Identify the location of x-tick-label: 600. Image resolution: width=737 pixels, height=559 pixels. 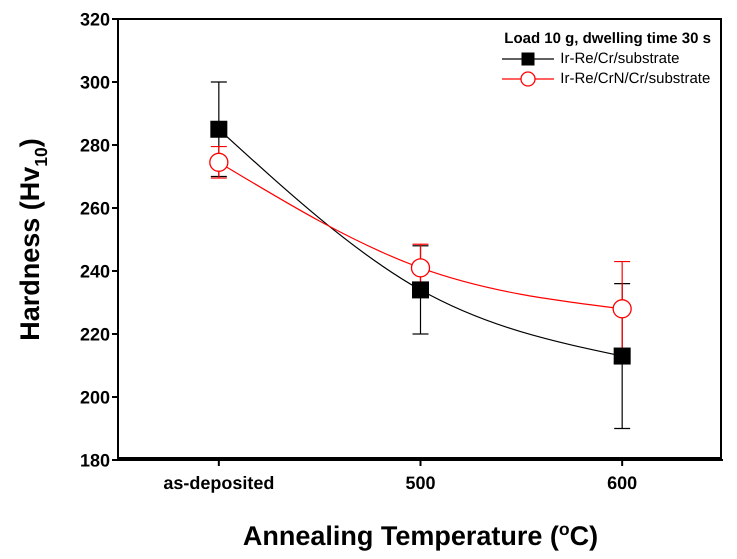
(622, 482).